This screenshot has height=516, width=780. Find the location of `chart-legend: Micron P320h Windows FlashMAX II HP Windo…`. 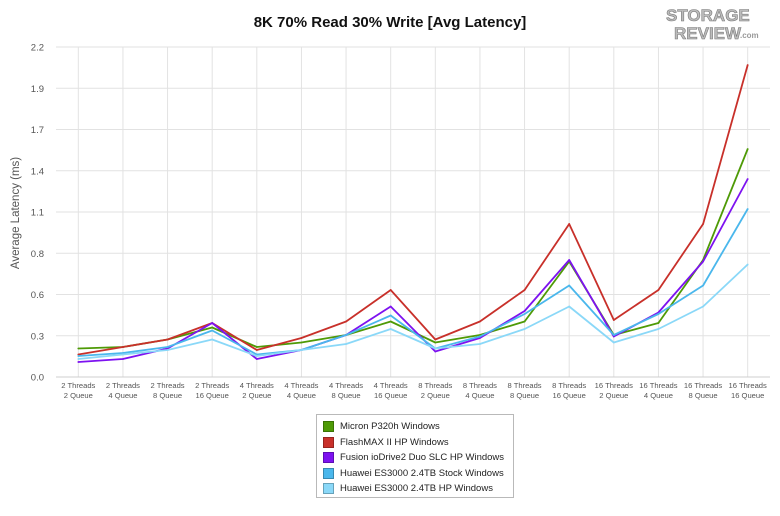

chart-legend: Micron P320h Windows FlashMAX II HP Windo… is located at coordinates (415, 456).